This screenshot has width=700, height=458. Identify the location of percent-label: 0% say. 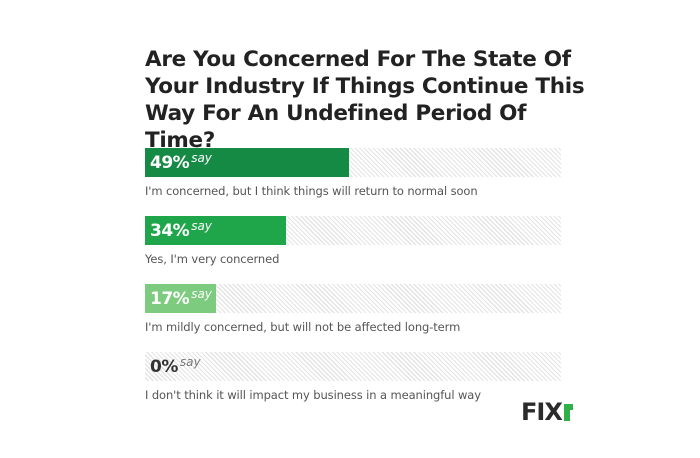
(175, 366).